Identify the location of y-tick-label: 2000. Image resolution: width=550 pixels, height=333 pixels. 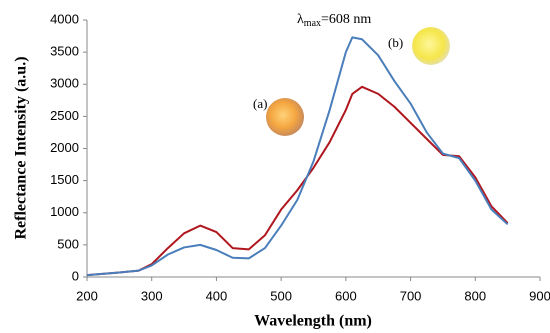
(64, 147).